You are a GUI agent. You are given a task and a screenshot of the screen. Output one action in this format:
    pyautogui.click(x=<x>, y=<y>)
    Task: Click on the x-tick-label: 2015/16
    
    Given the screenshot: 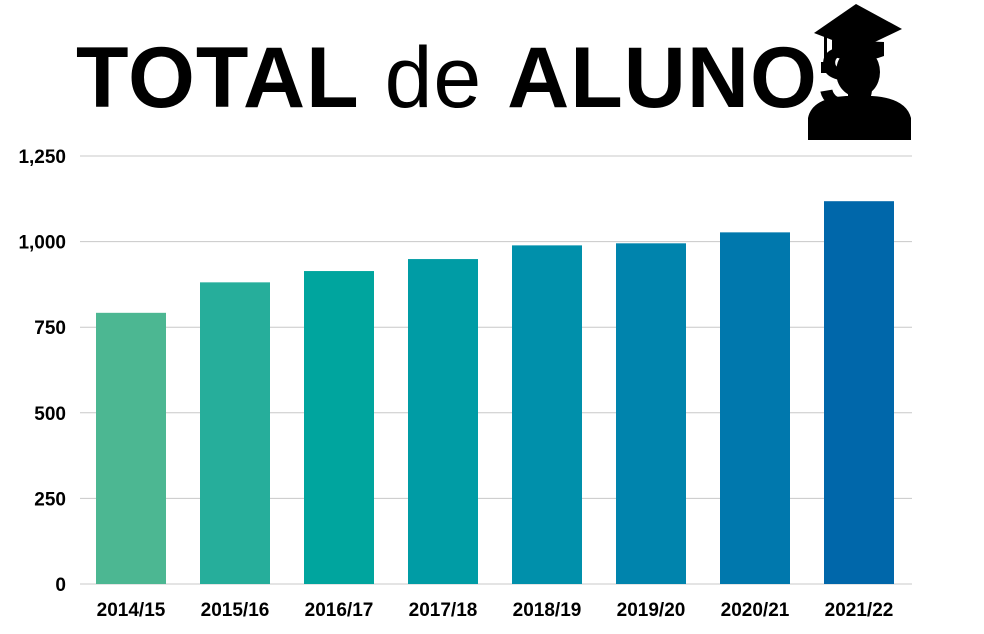 What is the action you would take?
    pyautogui.click(x=235, y=610)
    